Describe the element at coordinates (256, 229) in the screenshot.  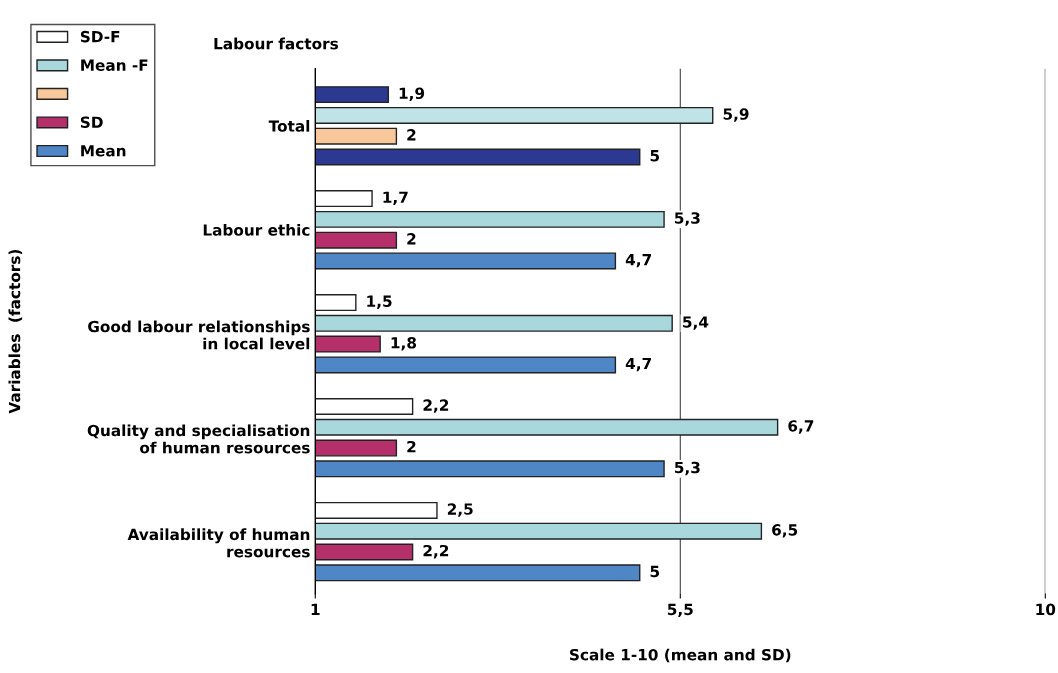
I see `y-tick-label: Labour ethic` at that location.